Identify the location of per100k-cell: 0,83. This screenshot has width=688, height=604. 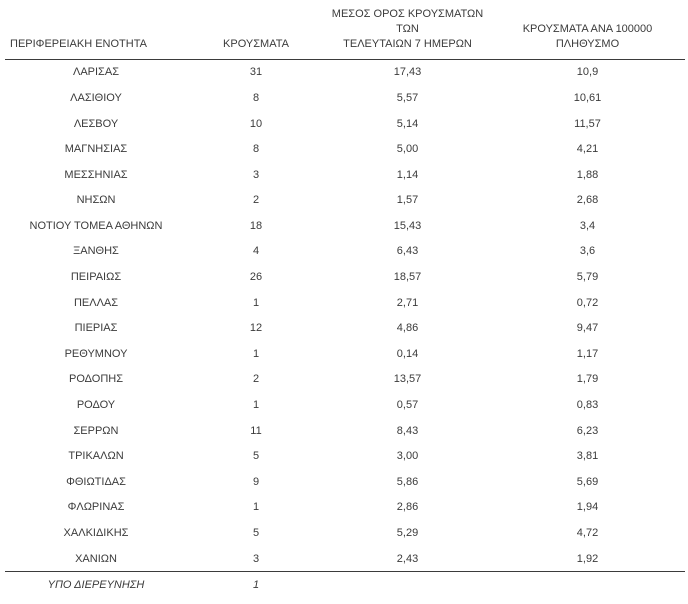
(587, 405).